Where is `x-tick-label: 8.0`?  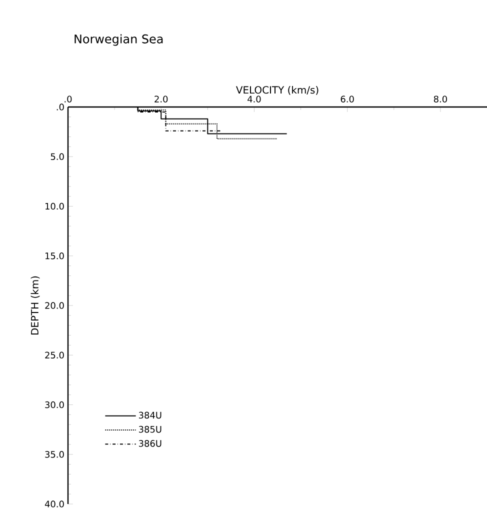
x-tick-label: 8.0 is located at coordinates (440, 99).